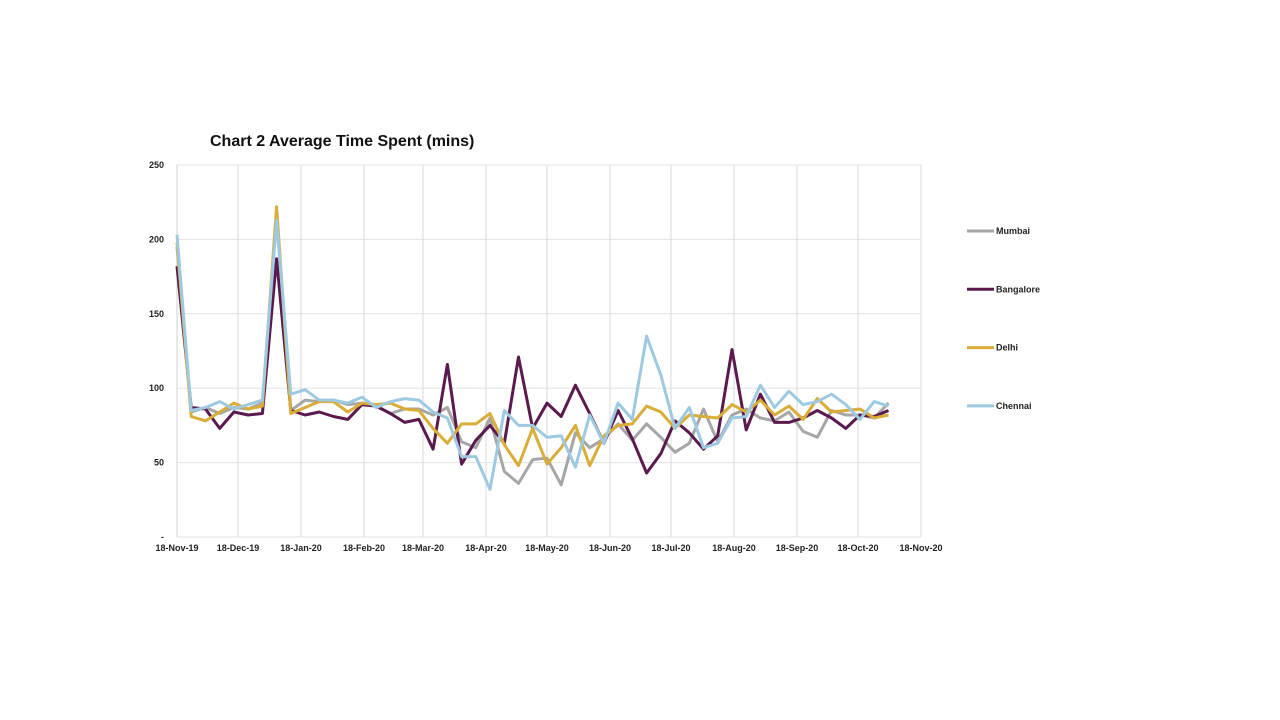 This screenshot has height=720, width=1280. I want to click on x-tick-label: 18-Mar-20, so click(423, 548).